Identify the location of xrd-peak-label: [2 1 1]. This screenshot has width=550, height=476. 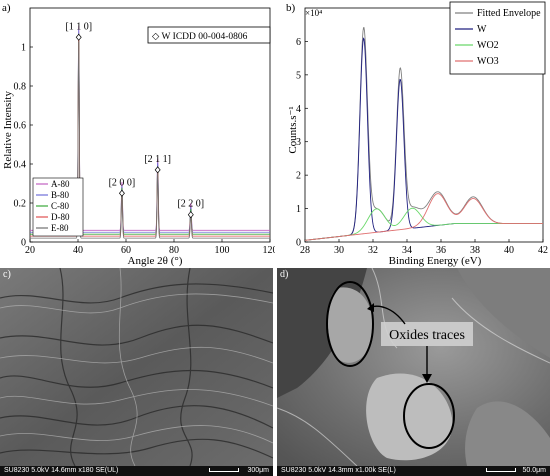
(157, 159).